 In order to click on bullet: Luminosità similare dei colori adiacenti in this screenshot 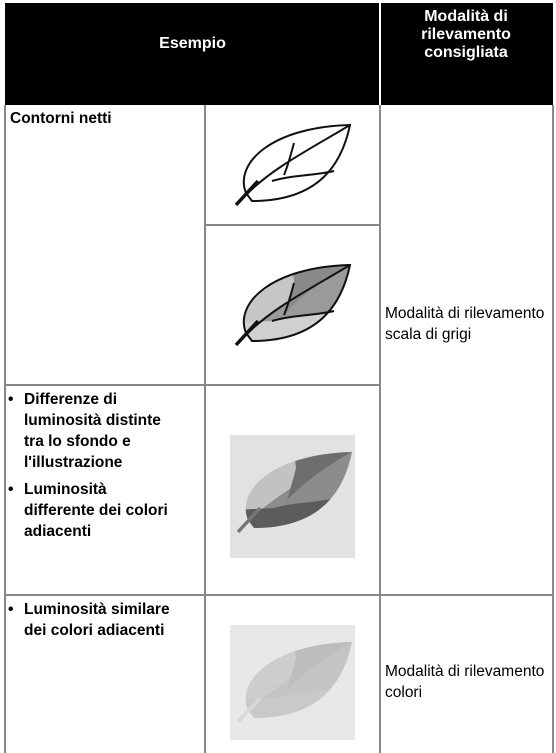, I will do `click(93, 620)`.